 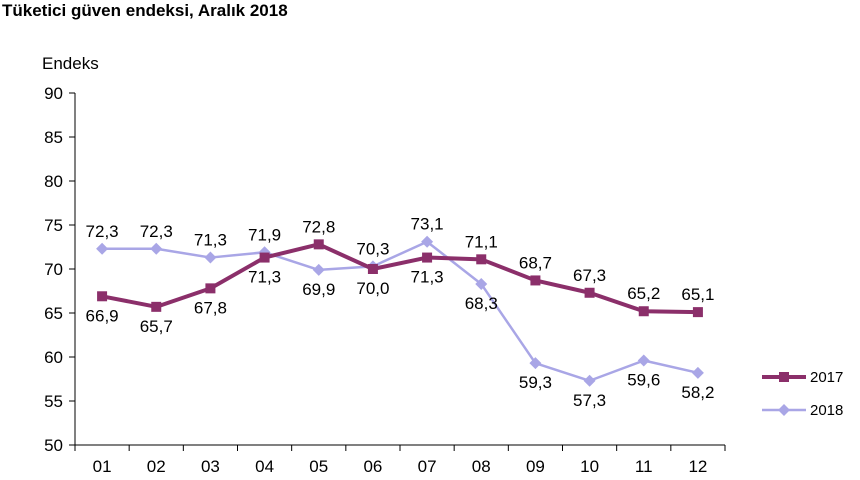 I want to click on data-label-2017: 68,7, so click(x=535, y=262).